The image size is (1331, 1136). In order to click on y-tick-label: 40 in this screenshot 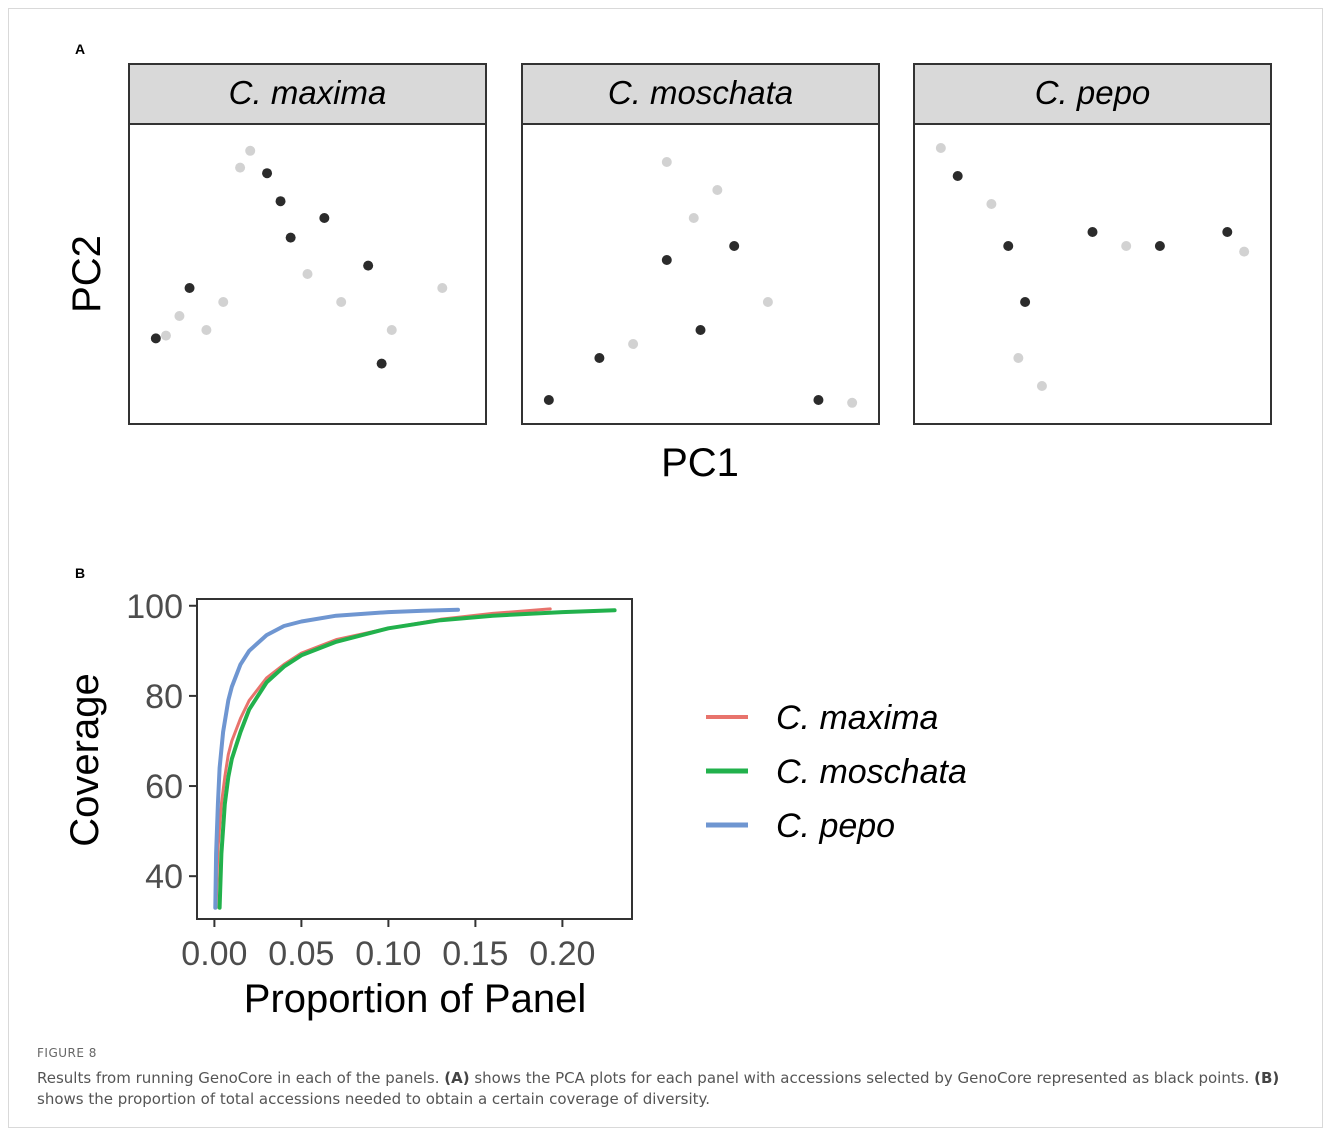, I will do `click(164, 877)`.